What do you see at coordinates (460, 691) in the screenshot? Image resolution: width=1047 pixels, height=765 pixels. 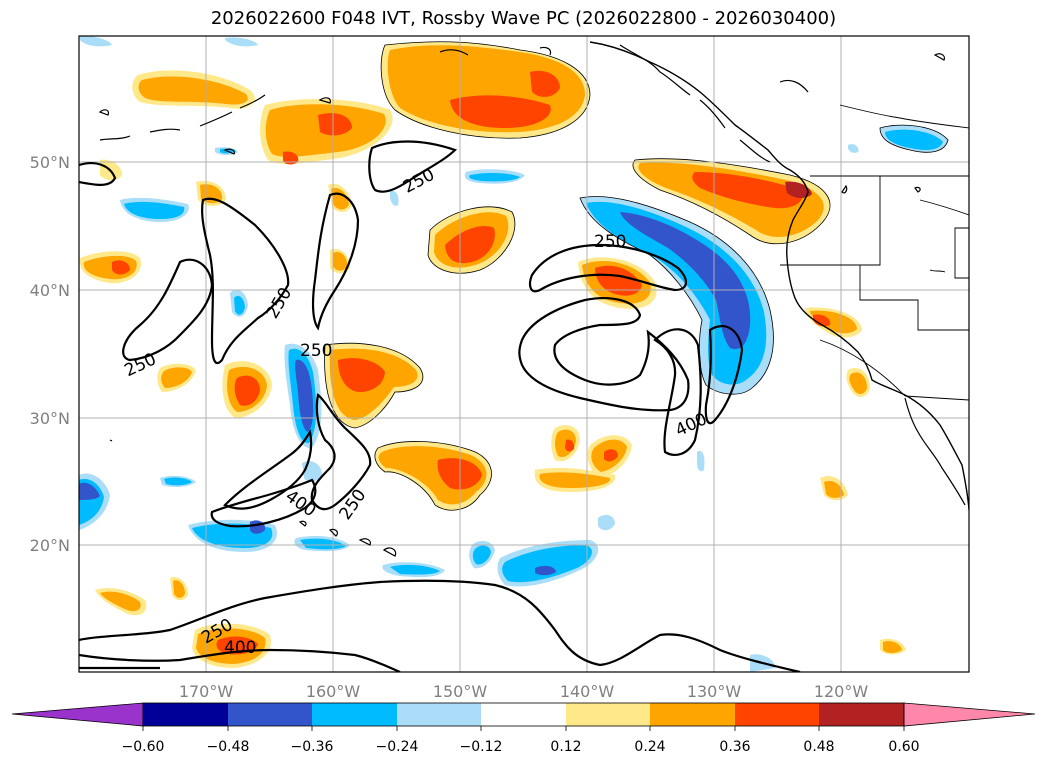 I see `lon-label: 150°W` at bounding box center [460, 691].